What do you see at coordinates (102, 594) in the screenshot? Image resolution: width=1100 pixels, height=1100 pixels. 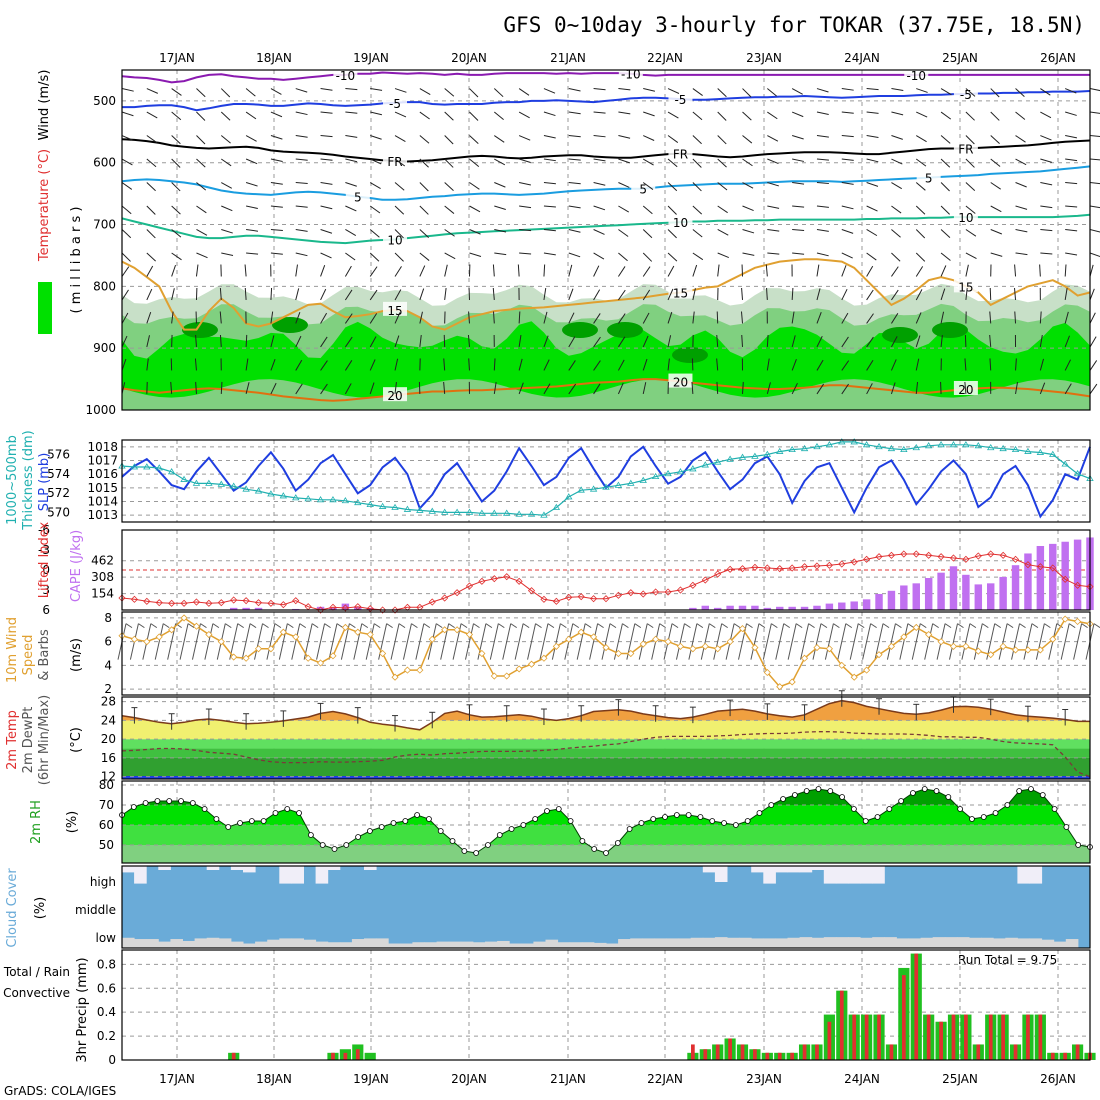 I see `cape-tick: 154` at bounding box center [102, 594].